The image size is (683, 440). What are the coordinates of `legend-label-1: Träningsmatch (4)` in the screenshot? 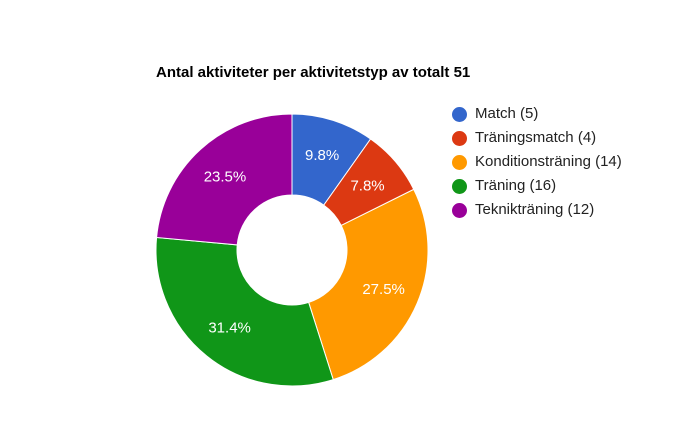 It's located at (536, 137).